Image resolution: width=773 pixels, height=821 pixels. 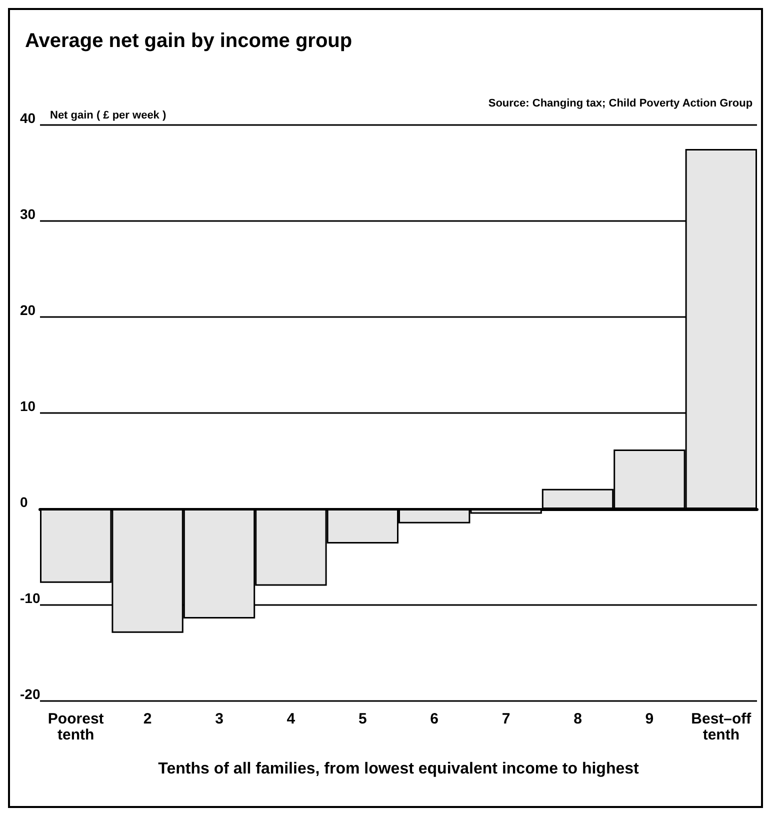 I want to click on source-note: Source: Changing tax; Child Poverty Action Group, so click(x=620, y=104).